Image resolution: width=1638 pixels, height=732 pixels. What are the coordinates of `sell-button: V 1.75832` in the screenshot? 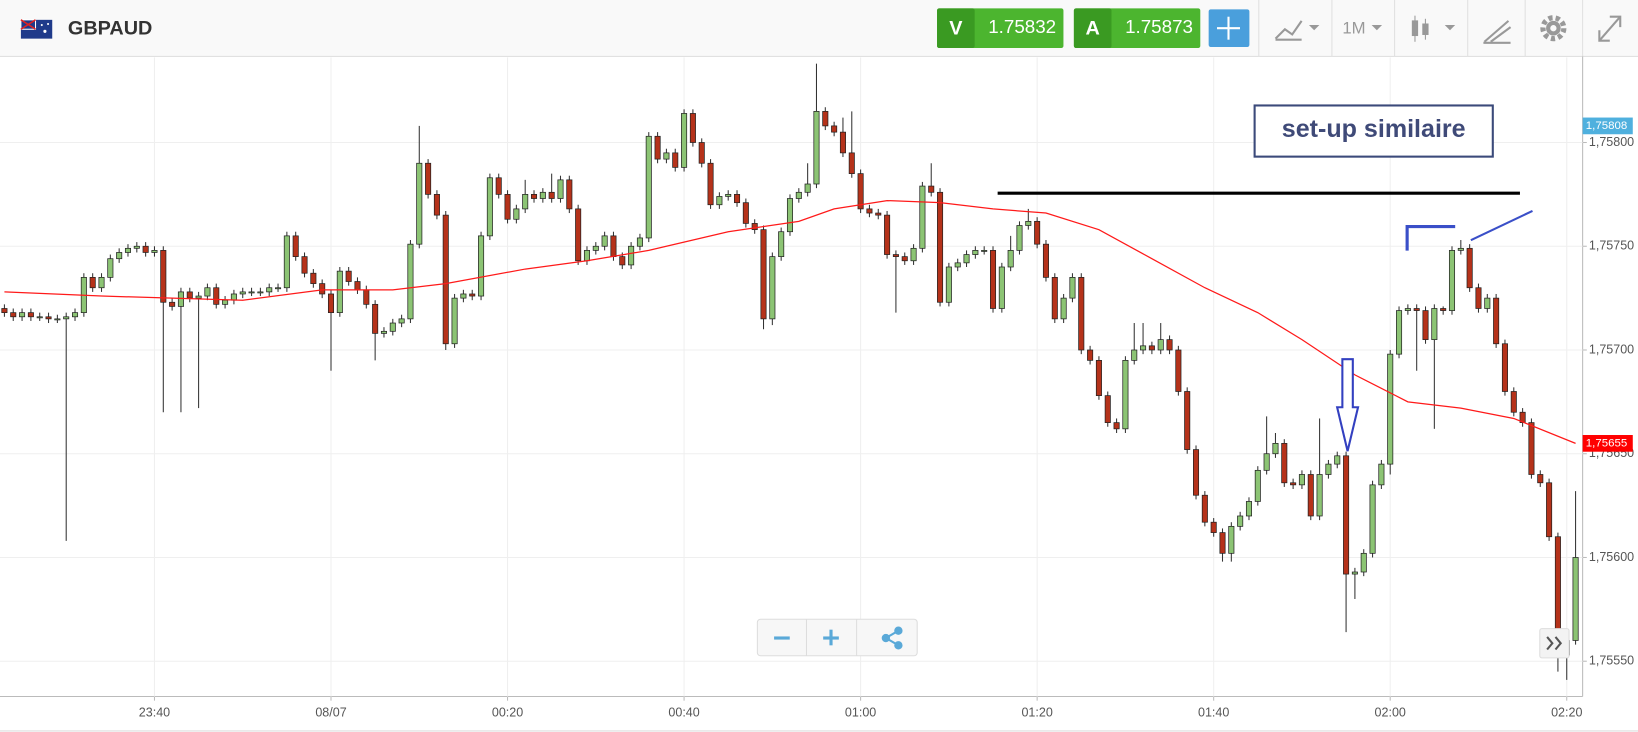 It's located at (1000, 28).